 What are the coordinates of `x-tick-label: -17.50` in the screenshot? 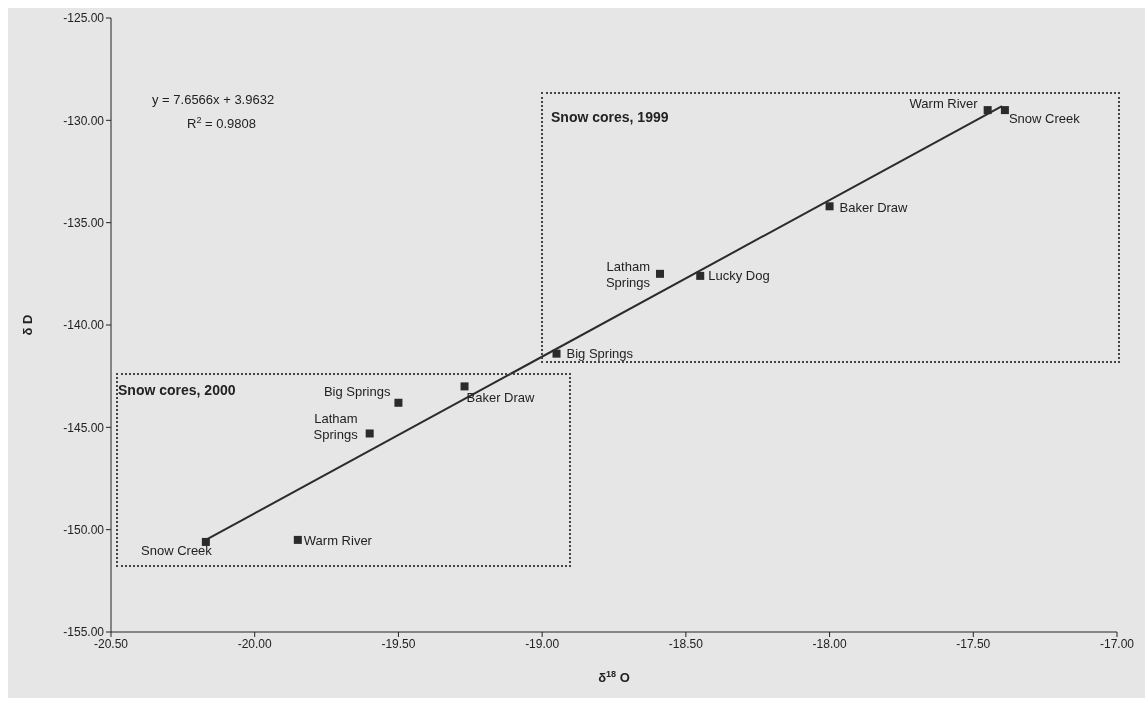 It's located at (973, 643).